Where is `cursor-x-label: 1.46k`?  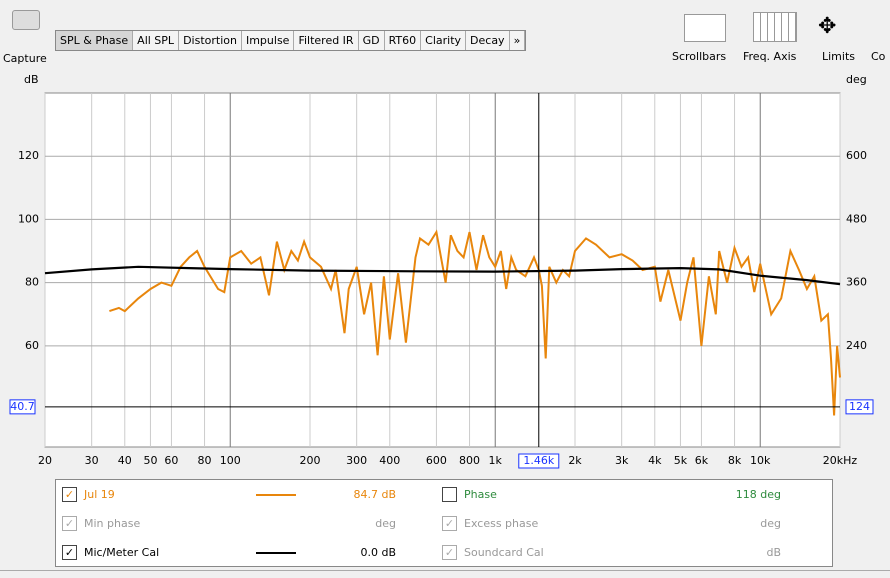 cursor-x-label: 1.46k is located at coordinates (538, 460).